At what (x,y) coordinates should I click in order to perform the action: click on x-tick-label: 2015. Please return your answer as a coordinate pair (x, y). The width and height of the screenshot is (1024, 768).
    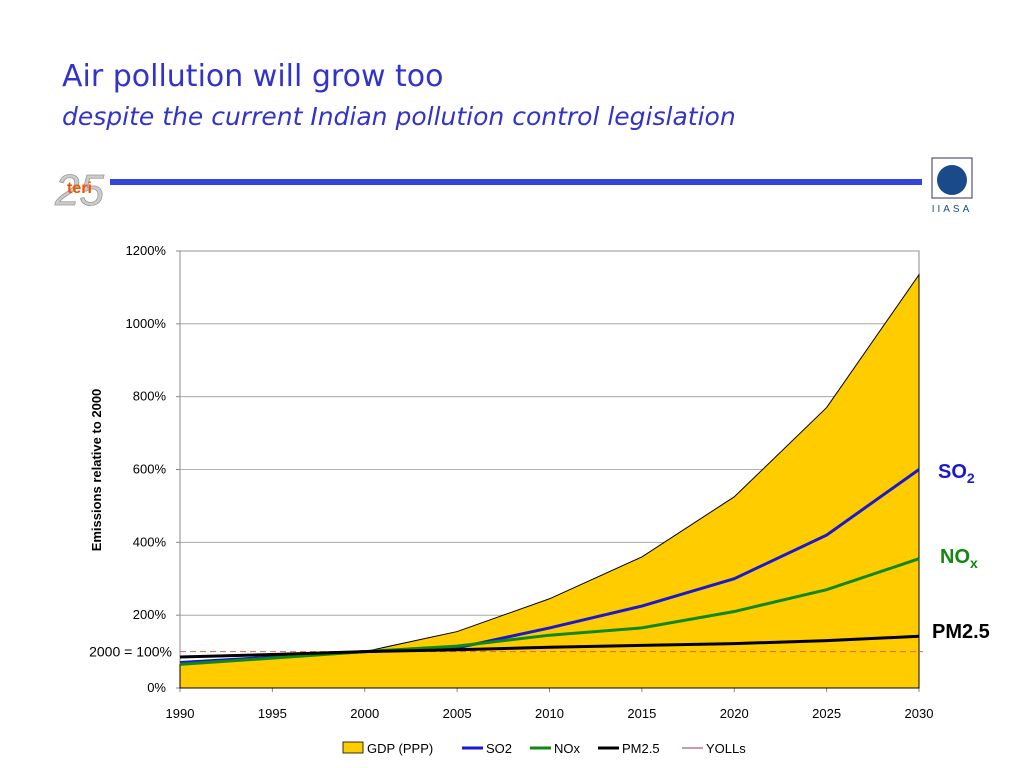
    Looking at the image, I should click on (641, 713).